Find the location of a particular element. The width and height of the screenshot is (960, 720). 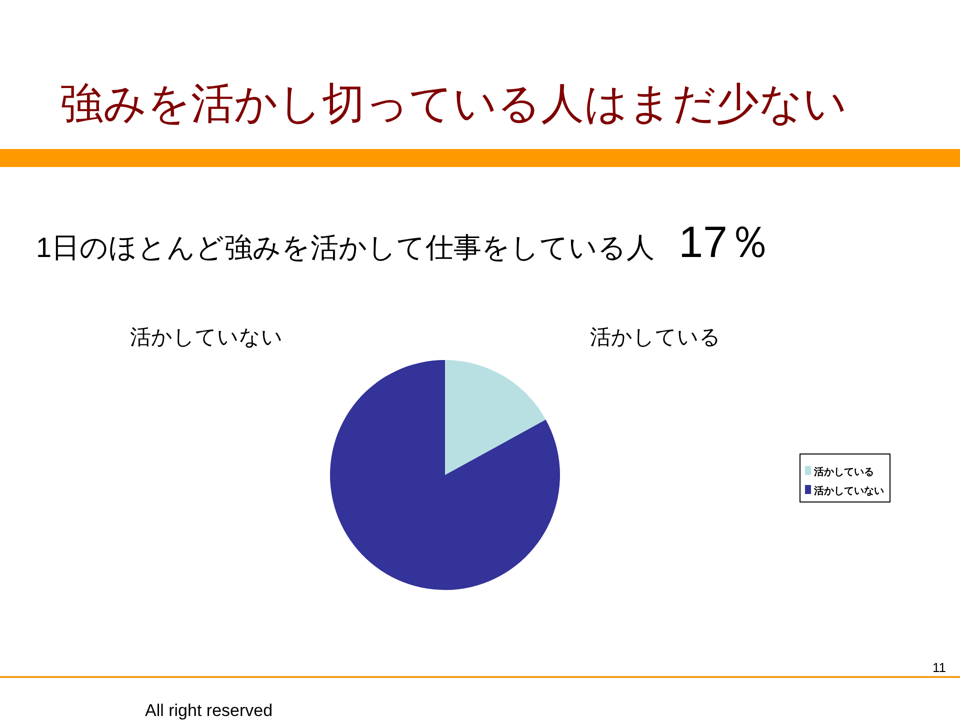

title: 強みを活かし切っている人はまだ少ない is located at coordinates (453, 104).